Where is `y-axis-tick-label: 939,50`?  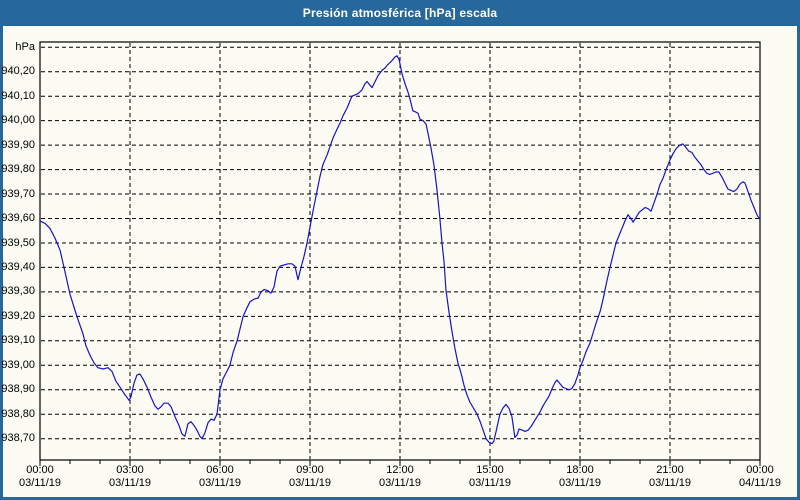 y-axis-tick-label: 939,50 is located at coordinates (18, 242).